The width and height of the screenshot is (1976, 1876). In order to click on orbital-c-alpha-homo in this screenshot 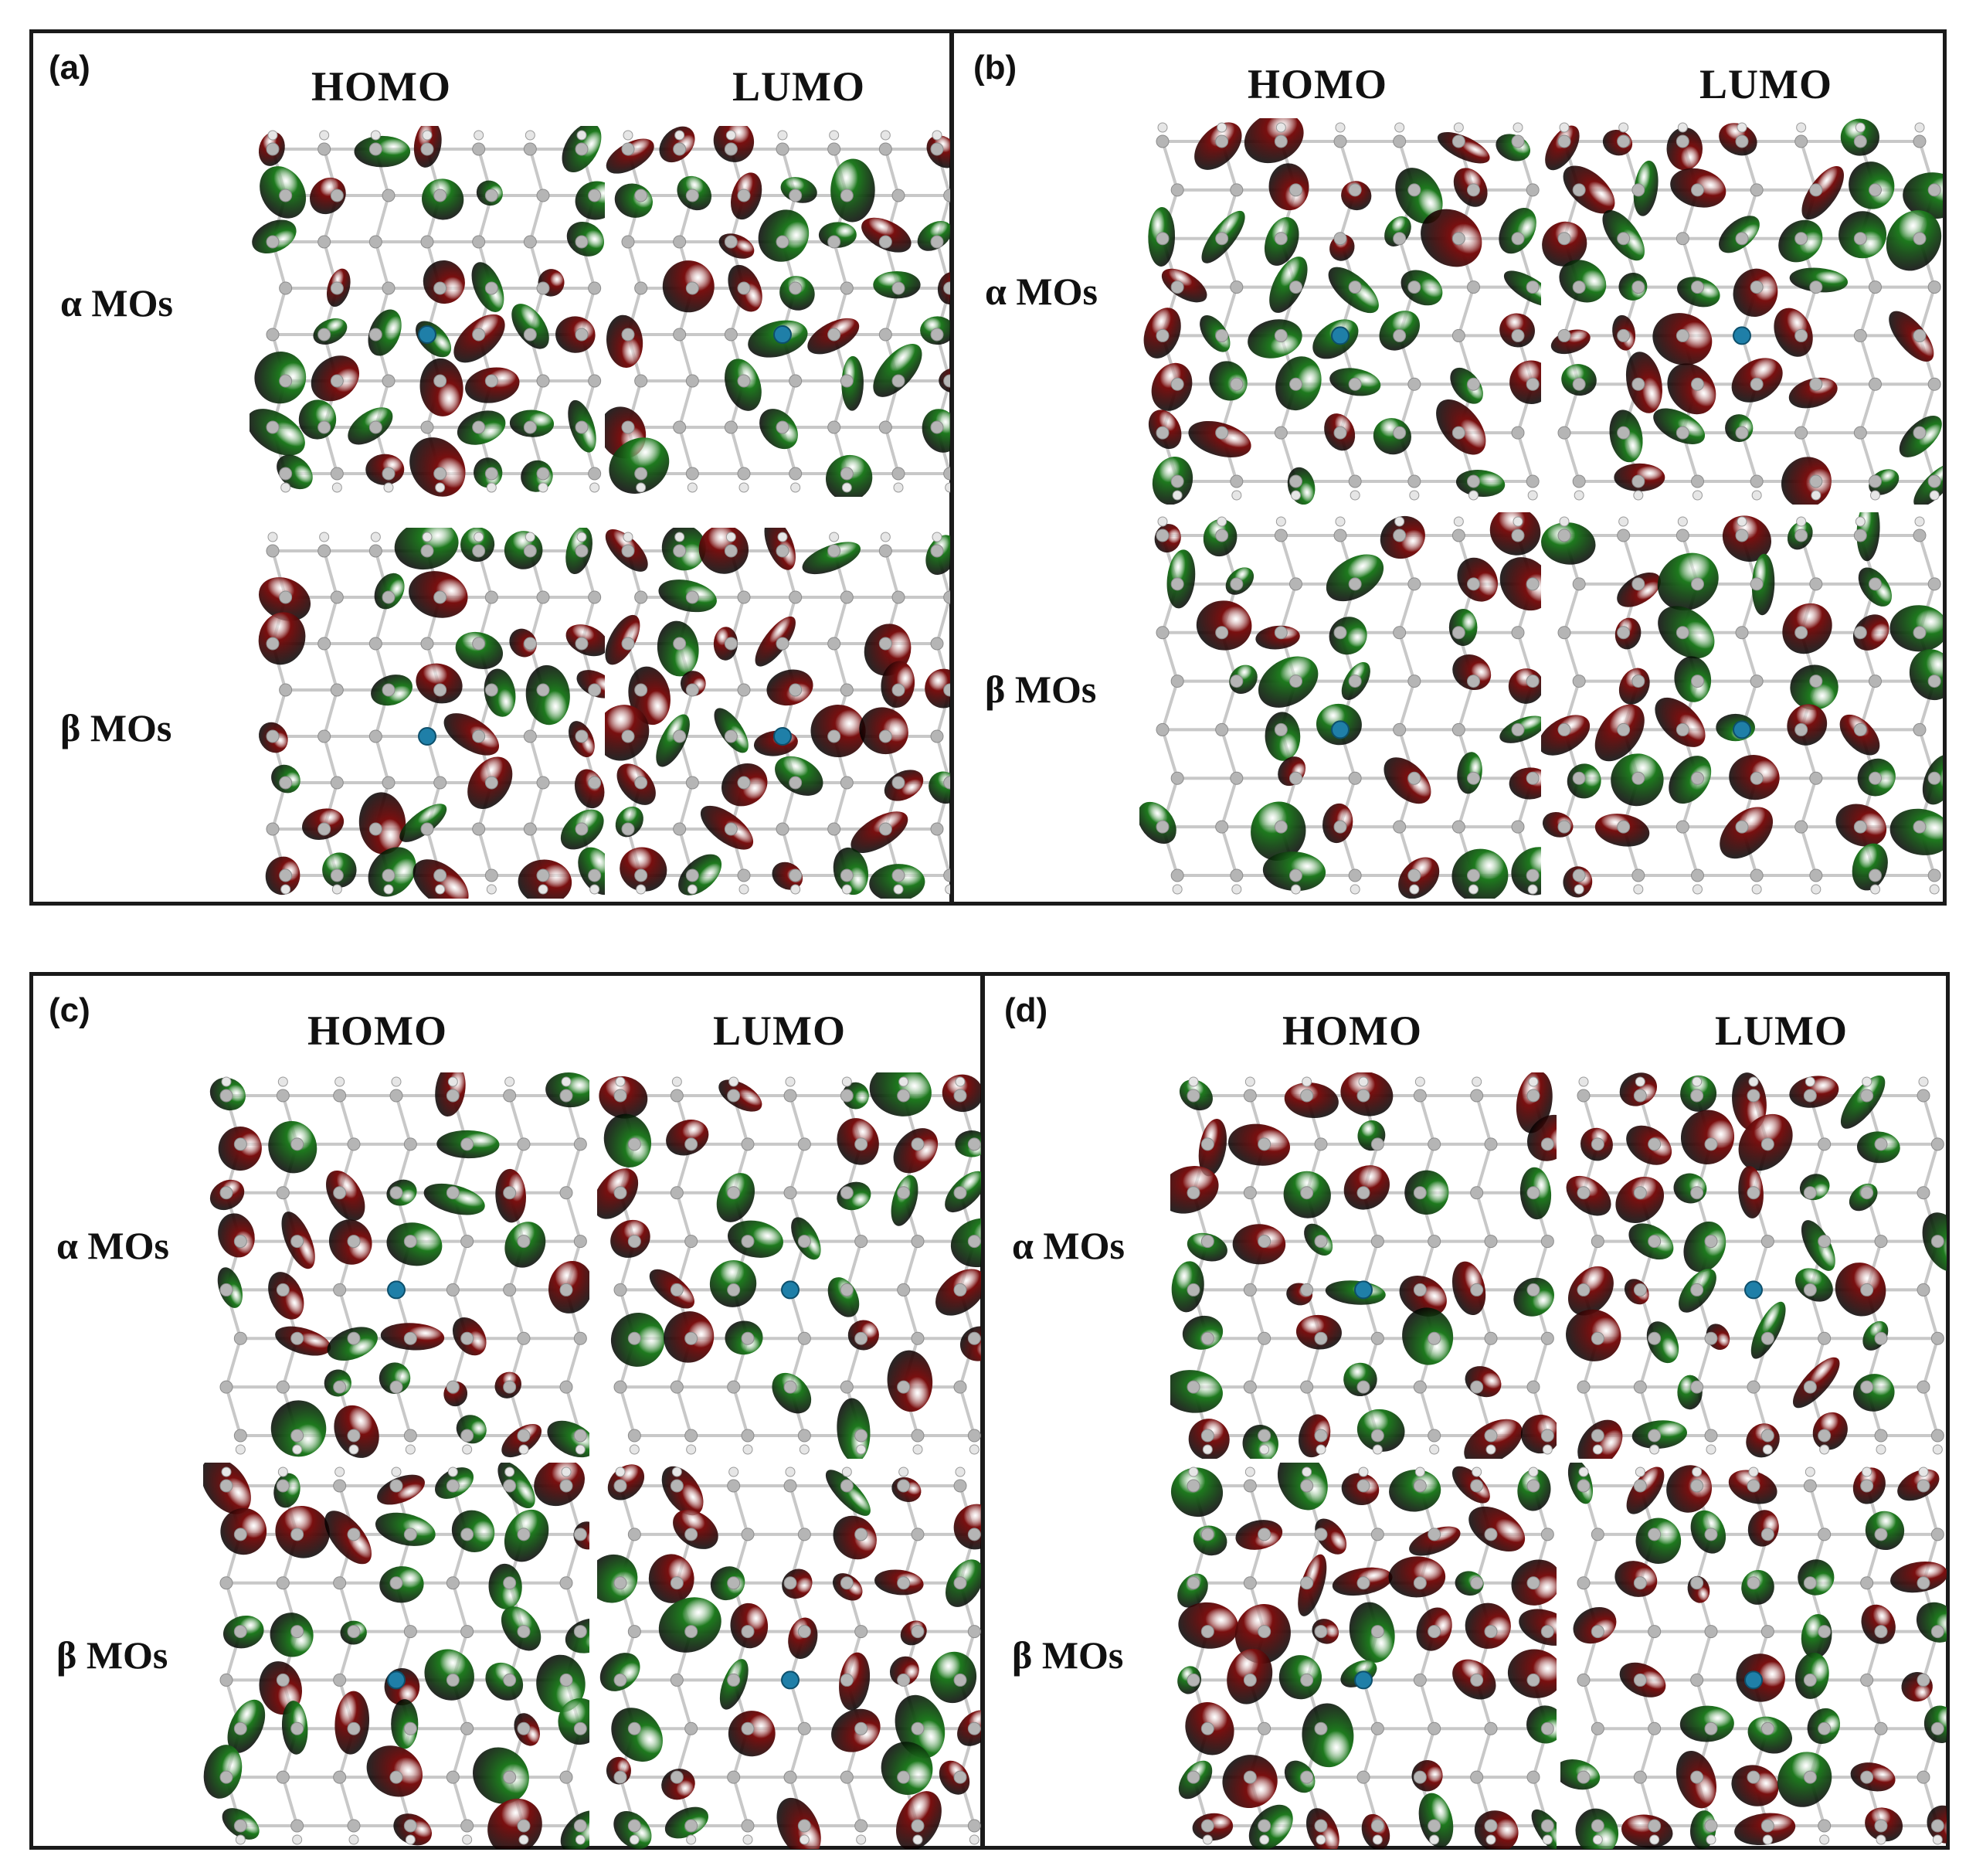, I will do `click(396, 1266)`.